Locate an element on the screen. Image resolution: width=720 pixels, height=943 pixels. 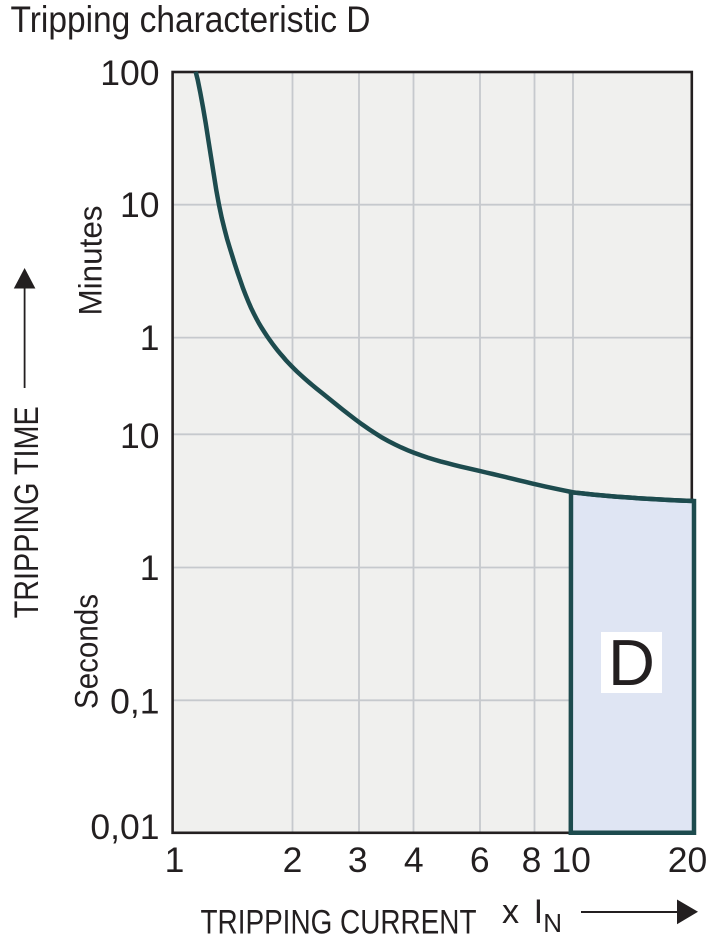
svg-text: 0,01 is located at coordinates (124, 827).